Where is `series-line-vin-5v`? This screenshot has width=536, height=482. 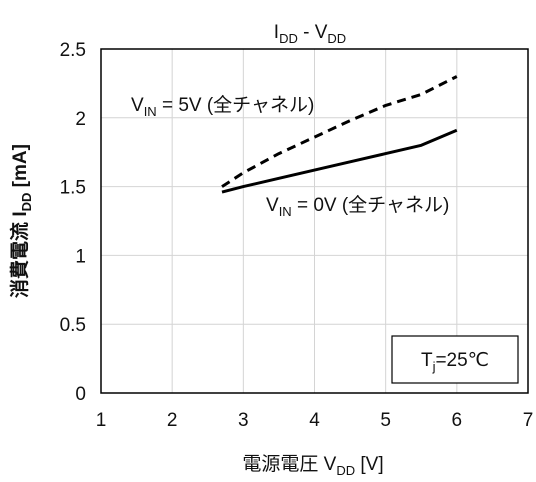
series-line-vin-5v is located at coordinates (339, 131).